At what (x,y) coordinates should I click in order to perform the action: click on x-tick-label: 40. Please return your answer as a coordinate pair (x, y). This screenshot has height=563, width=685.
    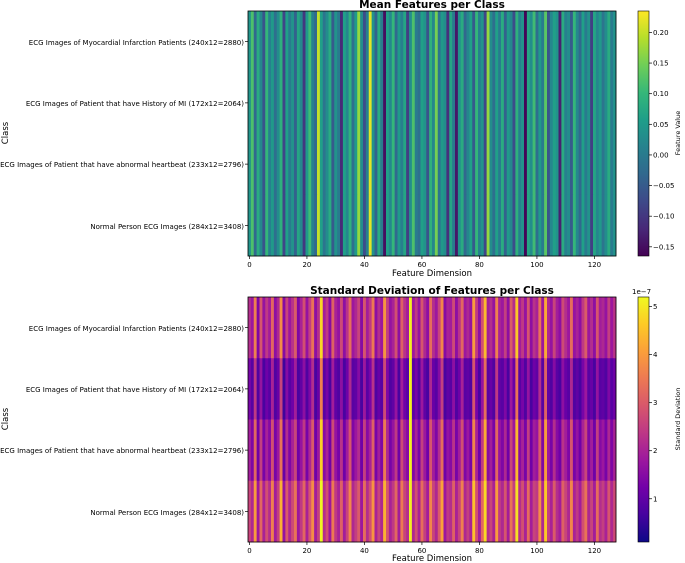
    Looking at the image, I should click on (364, 265).